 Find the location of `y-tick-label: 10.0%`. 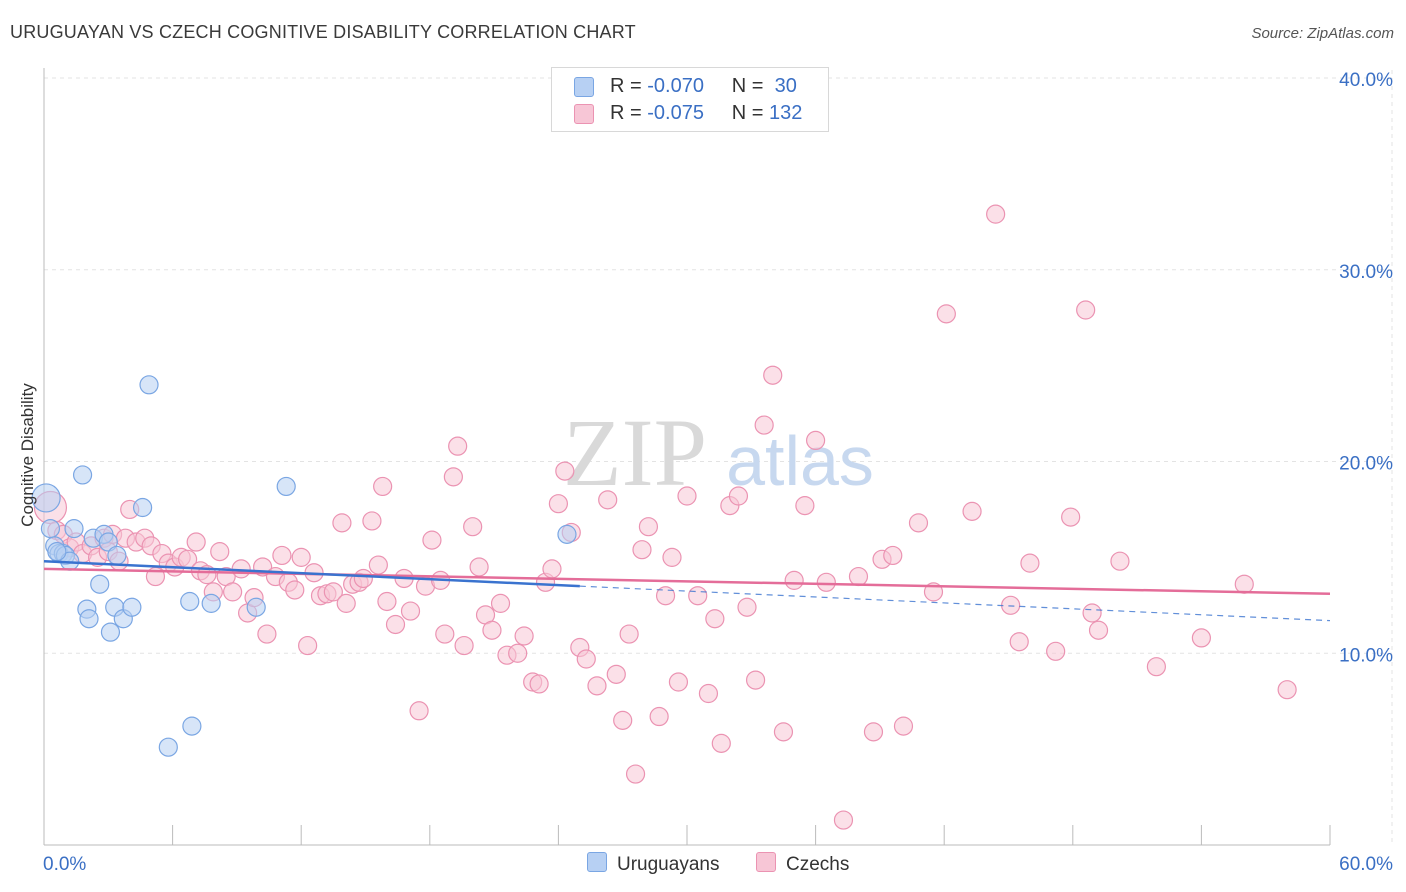

y-tick-label: 10.0% is located at coordinates (1366, 655).